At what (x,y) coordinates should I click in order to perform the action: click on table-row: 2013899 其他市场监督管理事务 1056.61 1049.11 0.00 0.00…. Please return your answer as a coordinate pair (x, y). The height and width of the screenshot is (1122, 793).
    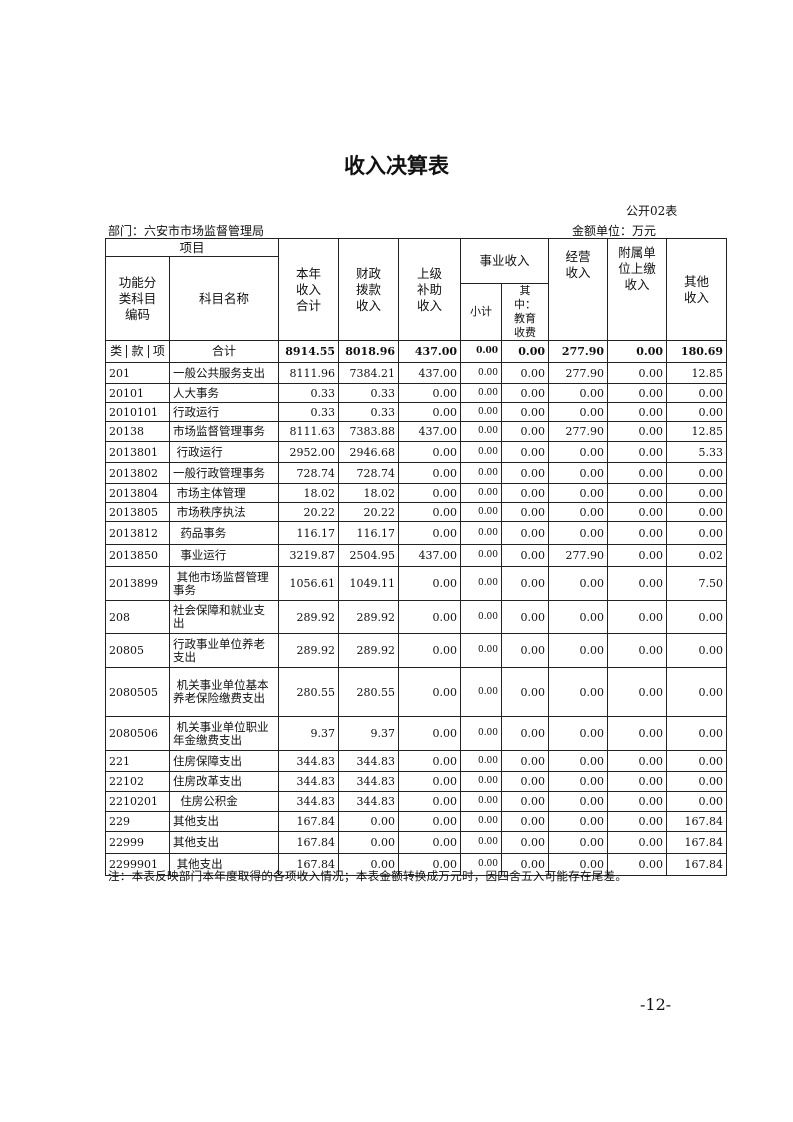
    Looking at the image, I should click on (416, 583).